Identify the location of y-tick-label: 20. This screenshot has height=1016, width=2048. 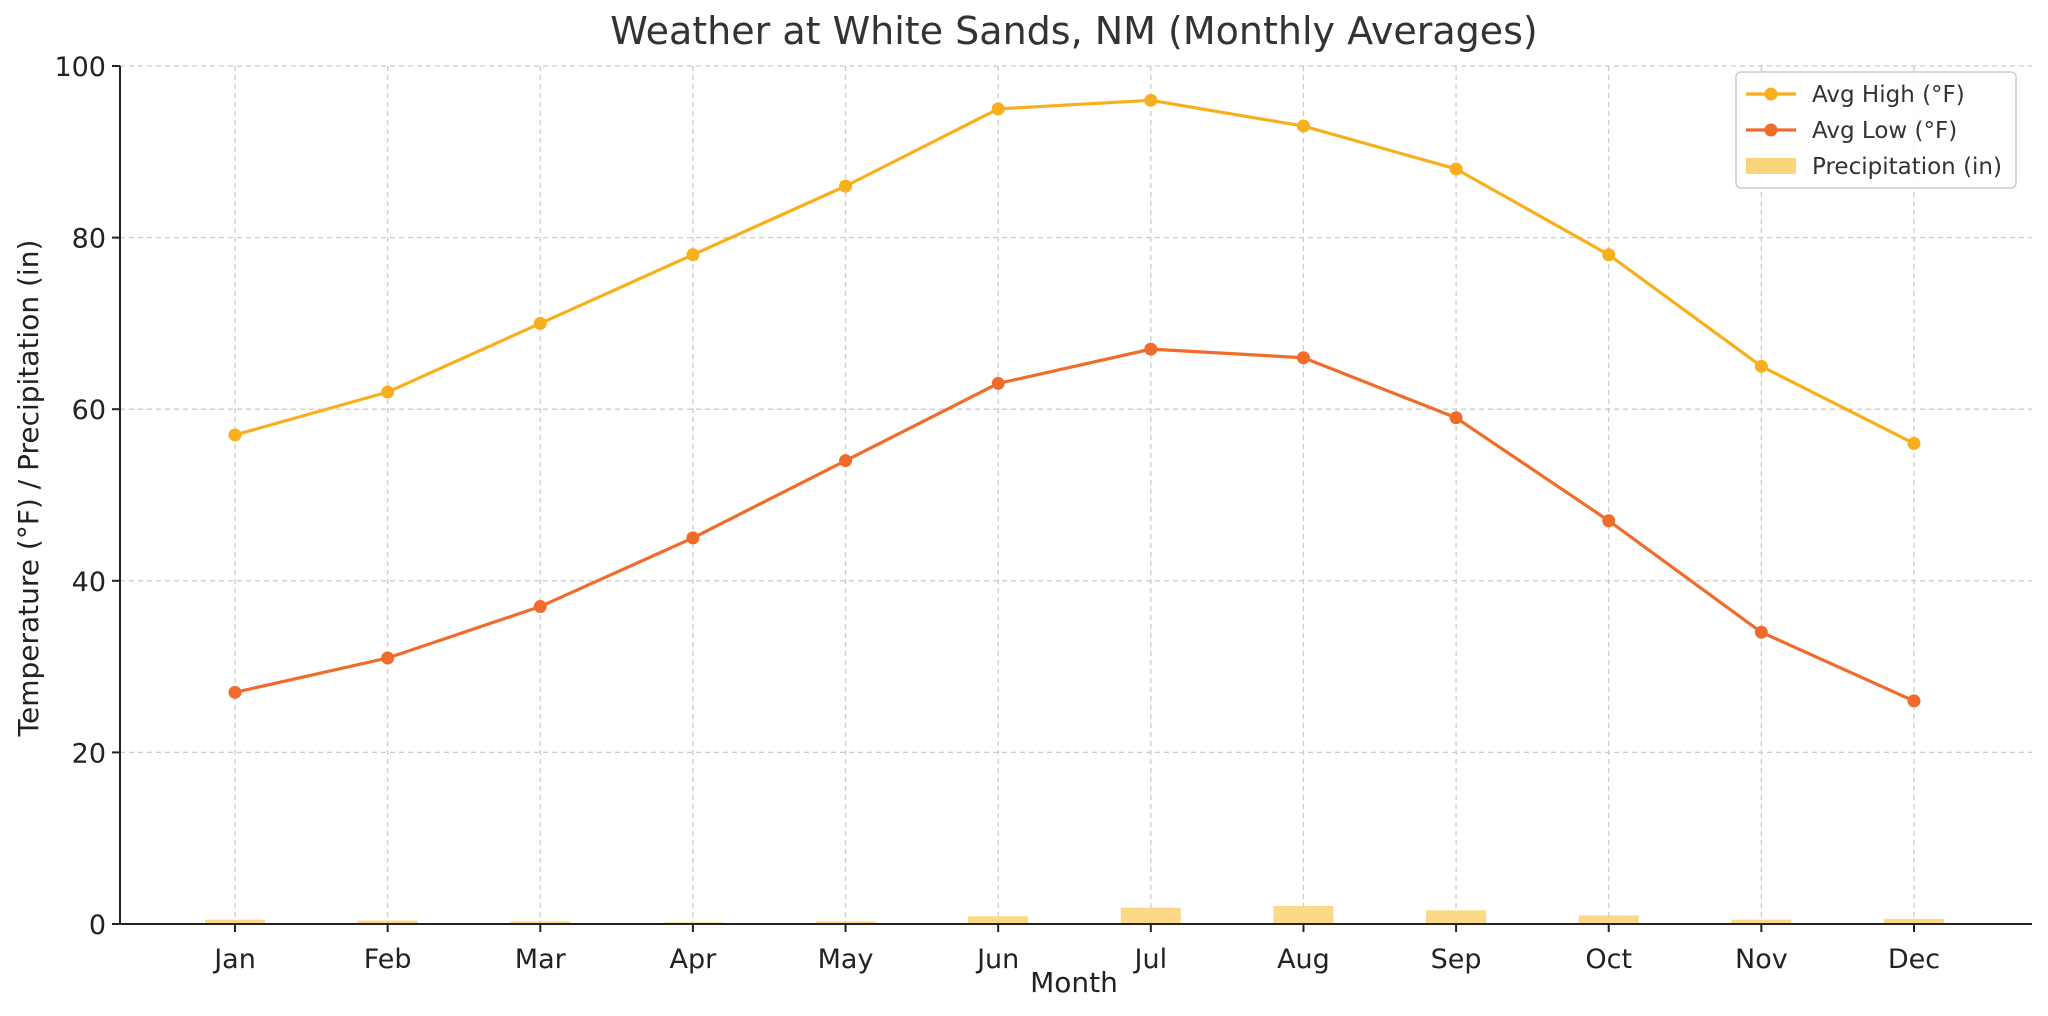
(89, 753).